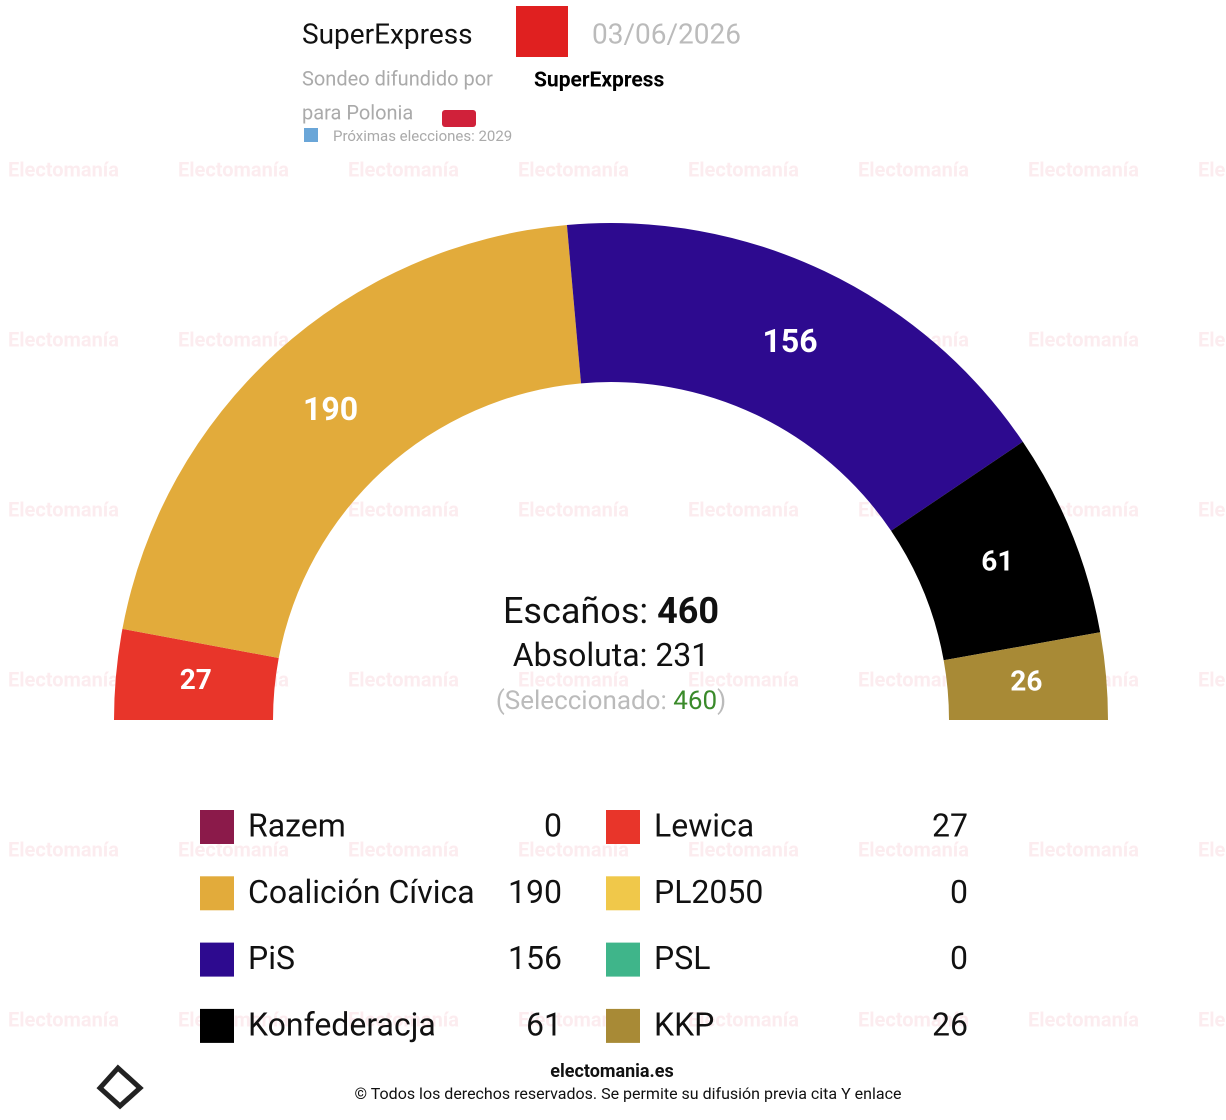  What do you see at coordinates (684, 1024) in the screenshot?
I see `legend-name: KKP` at bounding box center [684, 1024].